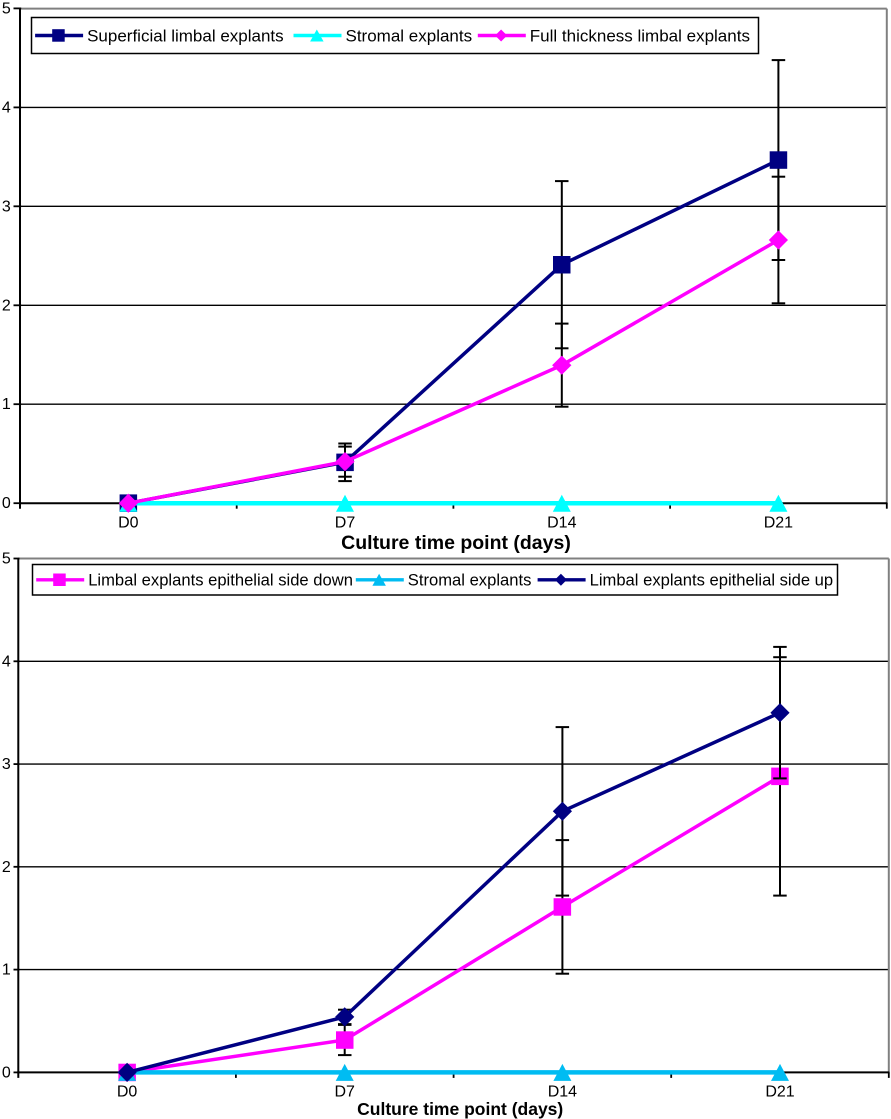 The height and width of the screenshot is (1119, 891). What do you see at coordinates (712, 580) in the screenshot?
I see `svg-text:Limbal explants epithelial sid: Limbal explants epithelial side up` at bounding box center [712, 580].